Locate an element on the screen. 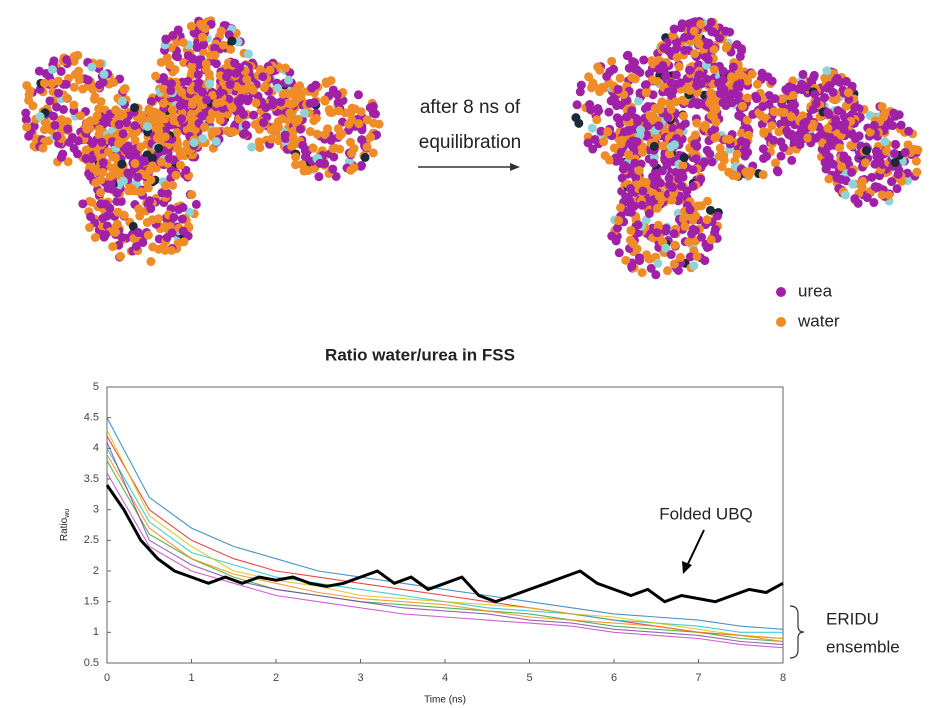 The height and width of the screenshot is (708, 946). y-tick-label: 4.5 is located at coordinates (91, 418).